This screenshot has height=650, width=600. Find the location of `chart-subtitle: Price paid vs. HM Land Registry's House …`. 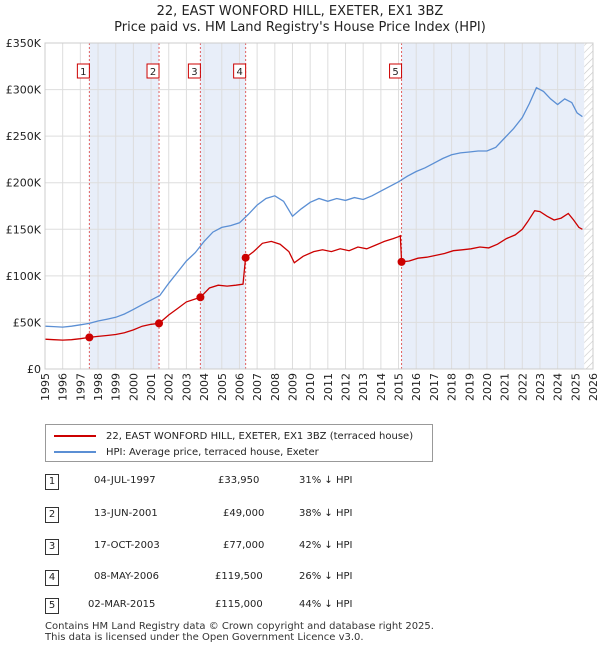

chart-subtitle: Price paid vs. HM Land Registry's House … is located at coordinates (300, 27).